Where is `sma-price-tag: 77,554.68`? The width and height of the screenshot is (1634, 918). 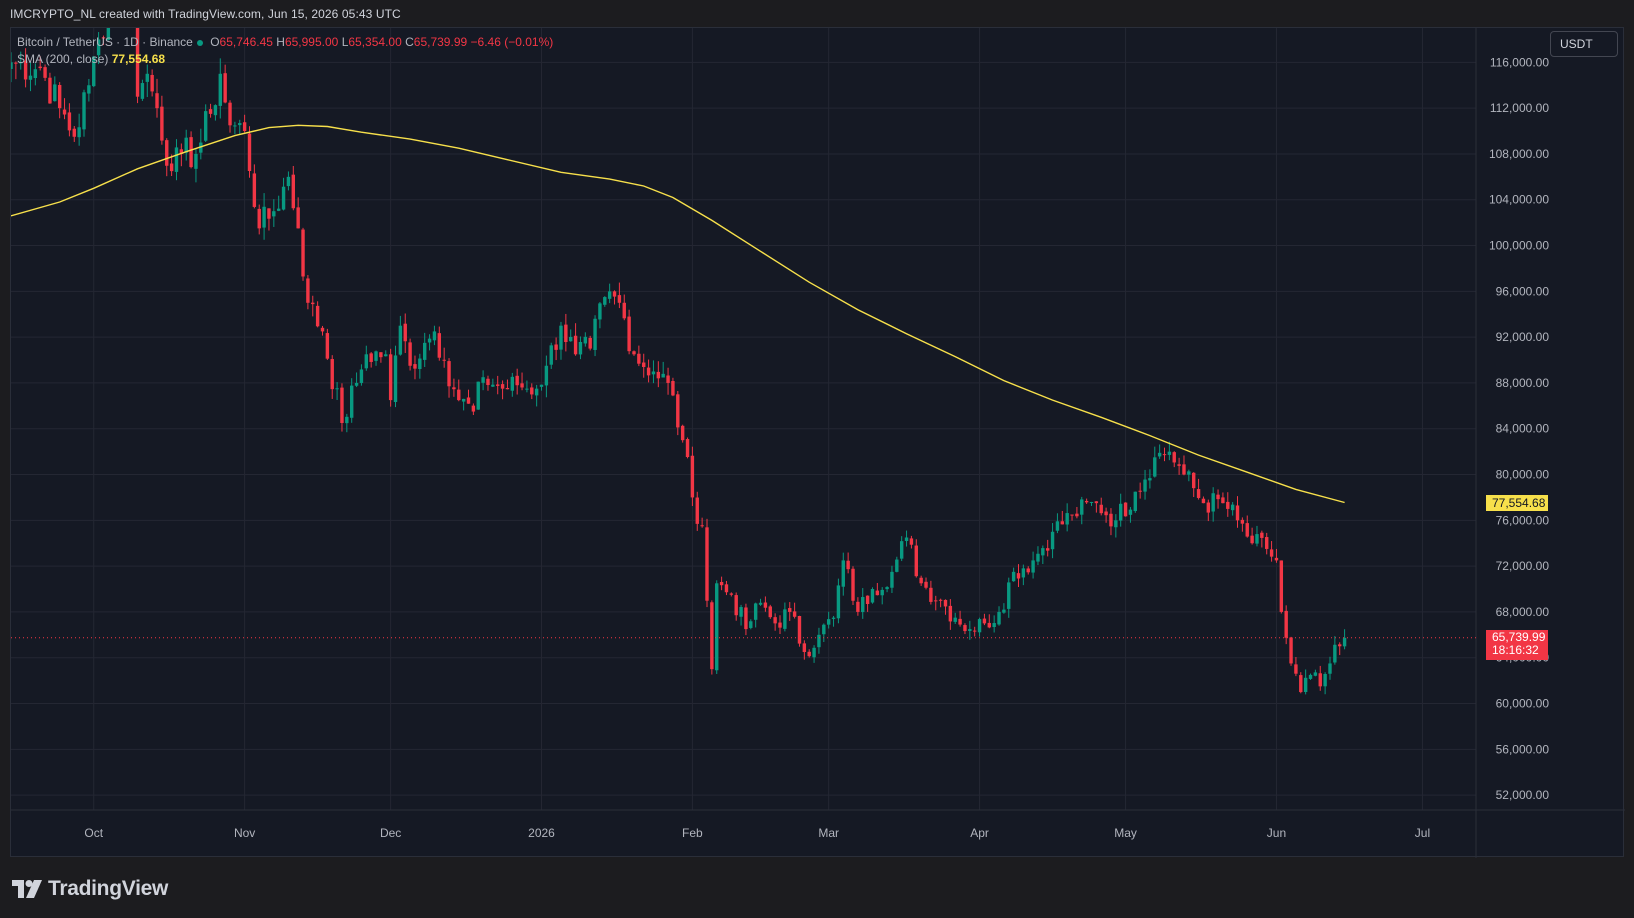
sma-price-tag: 77,554.68 is located at coordinates (1517, 502).